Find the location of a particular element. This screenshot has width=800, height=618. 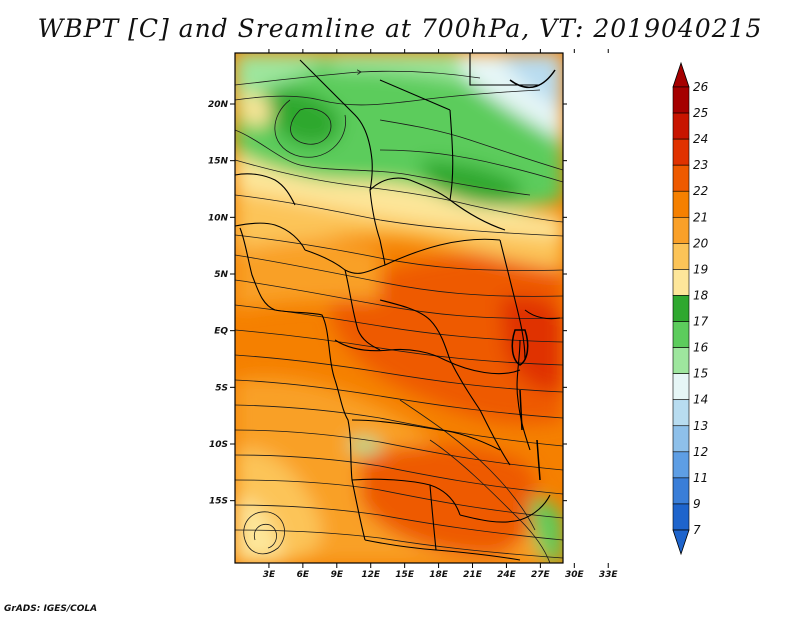

colorbar-label: 7 is located at coordinates (697, 530).